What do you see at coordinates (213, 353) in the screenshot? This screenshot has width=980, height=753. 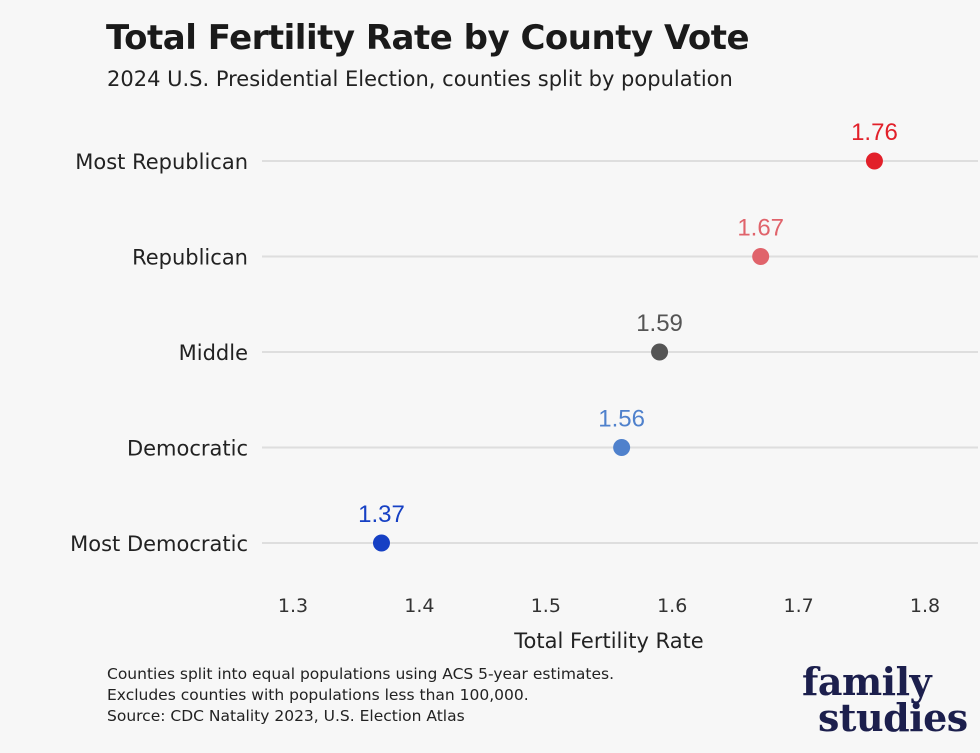 I see `category-label: Middle` at bounding box center [213, 353].